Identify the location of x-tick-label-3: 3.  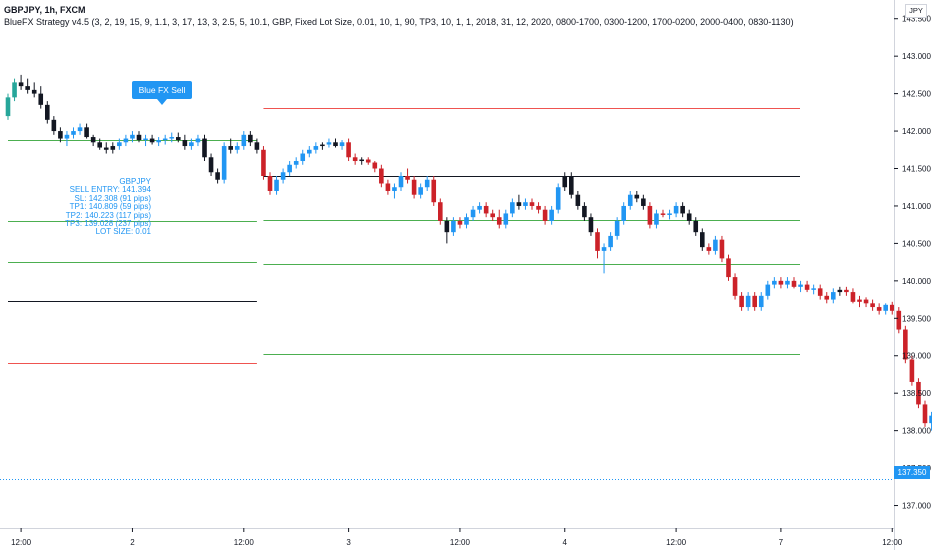
(348, 542).